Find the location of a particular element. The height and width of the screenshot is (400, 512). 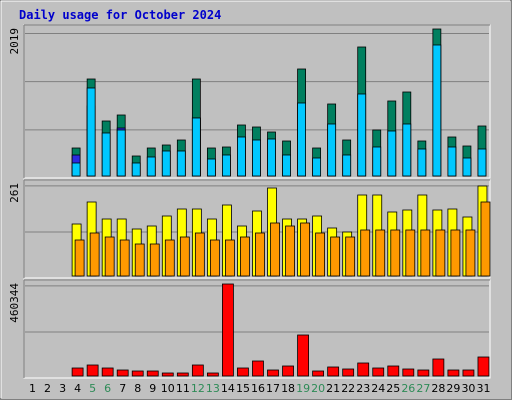

x-tick-label: 12 is located at coordinates (198, 388).